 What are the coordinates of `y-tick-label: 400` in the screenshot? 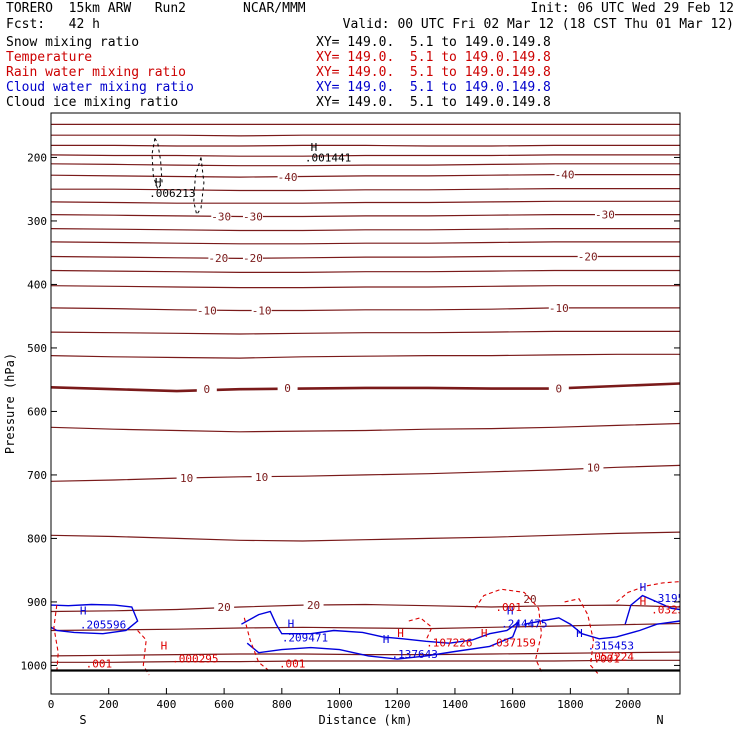 It's located at (37, 284).